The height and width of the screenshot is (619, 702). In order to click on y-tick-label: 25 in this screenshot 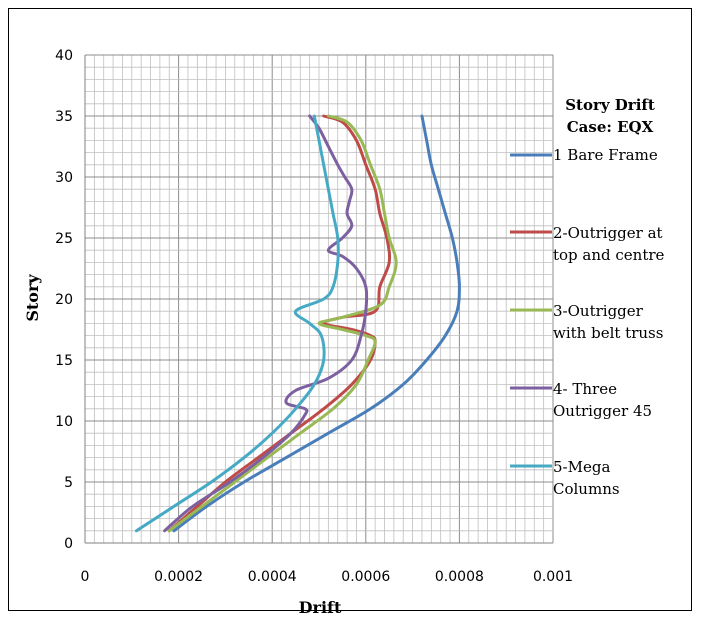, I will do `click(64, 239)`.